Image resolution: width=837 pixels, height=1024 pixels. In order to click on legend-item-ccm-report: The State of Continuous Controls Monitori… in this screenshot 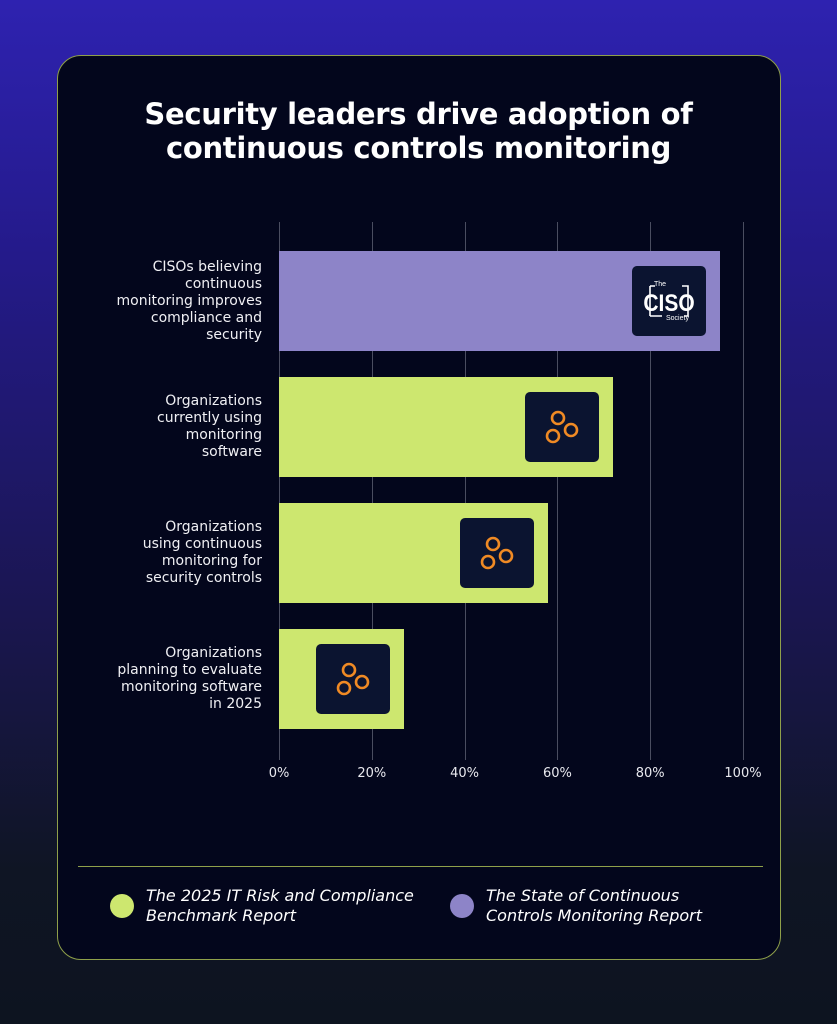, I will do `click(576, 906)`.